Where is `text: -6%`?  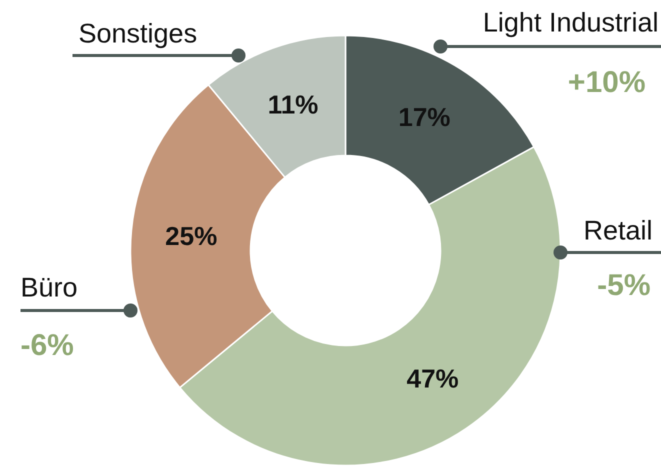
text: -6% is located at coordinates (47, 345).